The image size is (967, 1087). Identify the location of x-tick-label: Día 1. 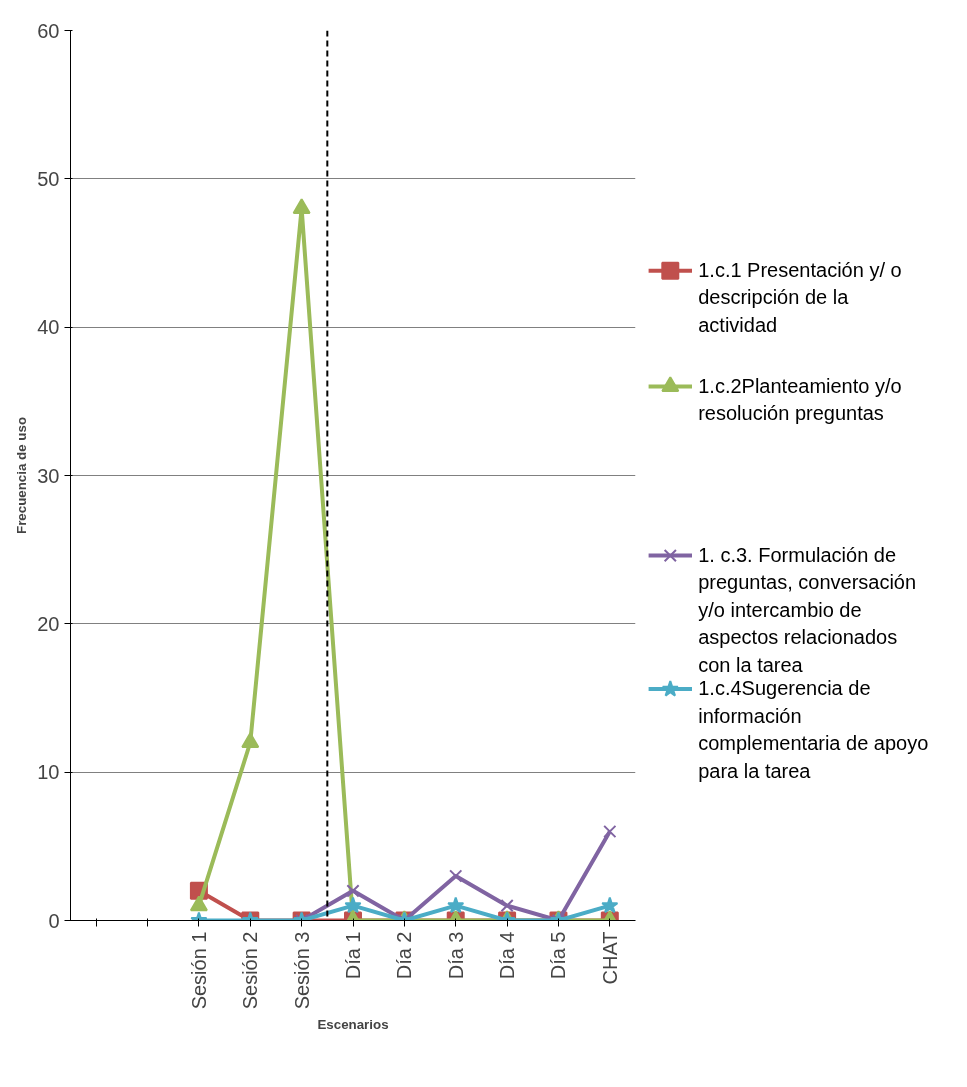
(353, 955).